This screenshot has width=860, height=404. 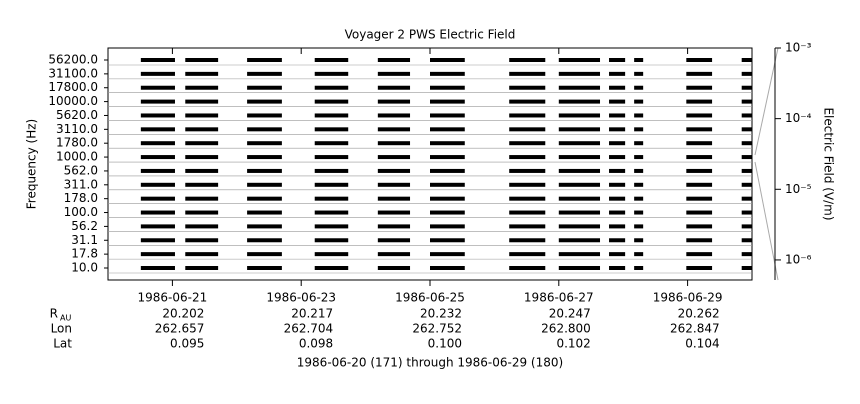 I want to click on y-tick-label: 1780.0, so click(x=77, y=143).